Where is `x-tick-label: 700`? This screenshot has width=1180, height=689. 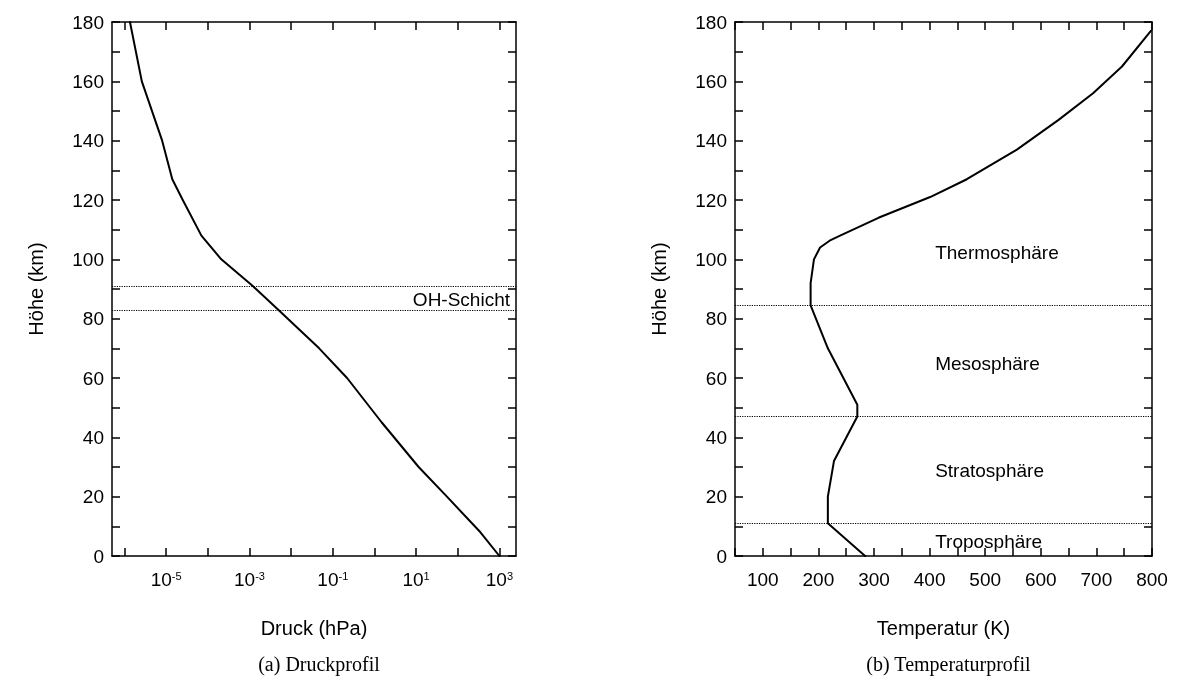 x-tick-label: 700 is located at coordinates (1096, 579).